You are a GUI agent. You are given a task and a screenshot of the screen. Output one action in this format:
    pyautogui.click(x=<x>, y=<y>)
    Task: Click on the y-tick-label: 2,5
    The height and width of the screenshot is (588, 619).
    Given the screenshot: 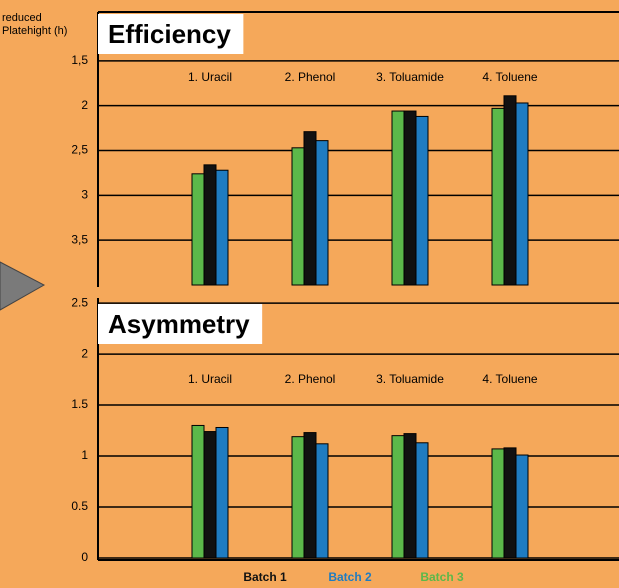 What is the action you would take?
    pyautogui.click(x=79, y=150)
    